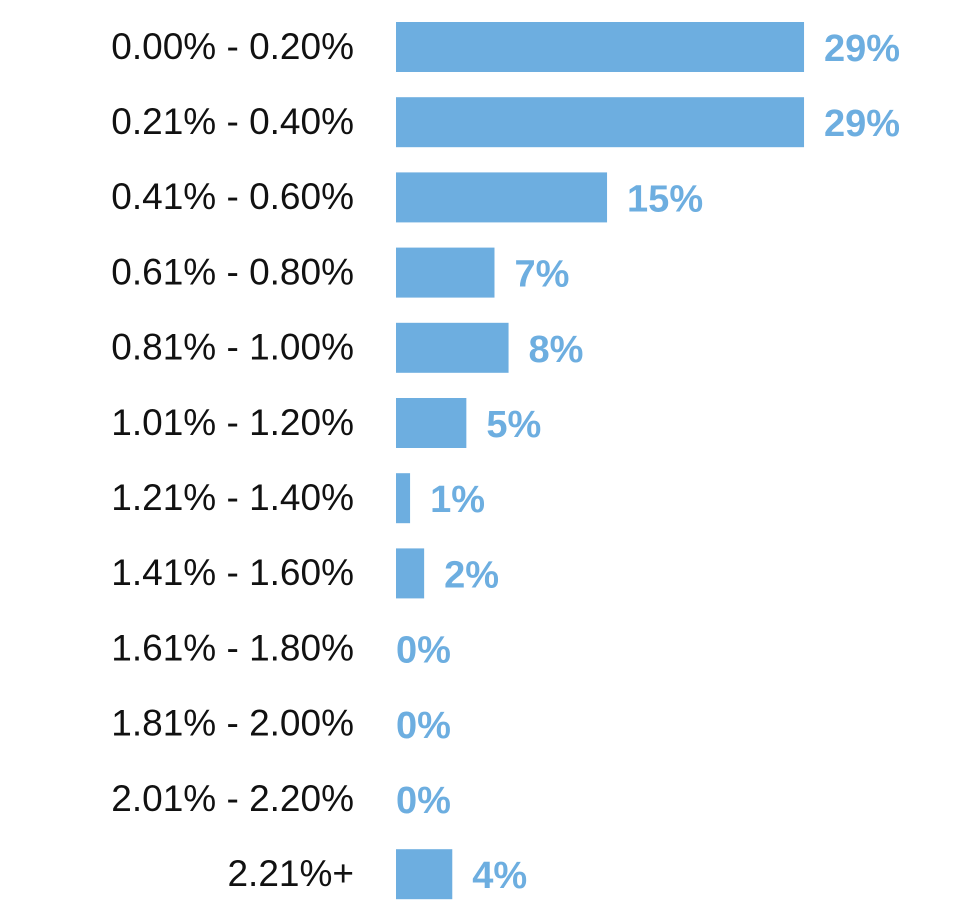 Image resolution: width=968 pixels, height=923 pixels. Describe the element at coordinates (232, 422) in the screenshot. I see `category-label: 1.01% - 1.20%` at that location.